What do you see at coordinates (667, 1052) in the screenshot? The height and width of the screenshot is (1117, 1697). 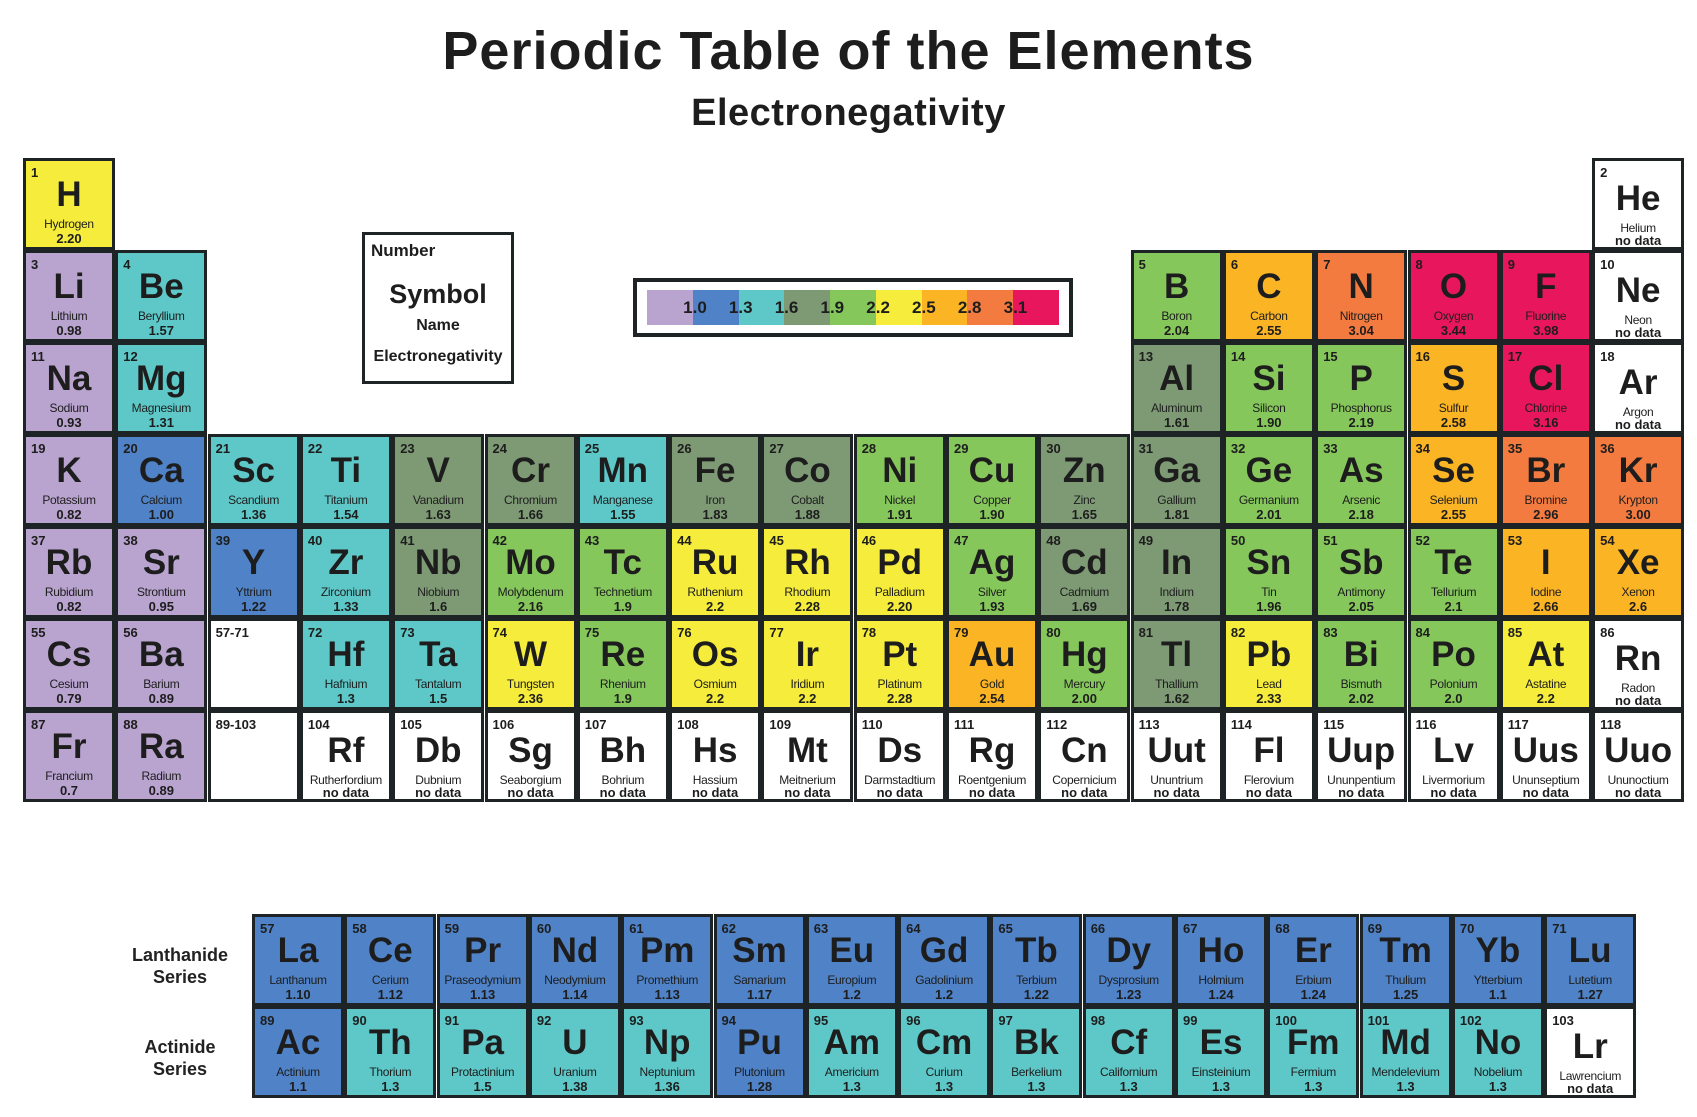 I see `element-cell-np: 93 Np Neptunium 1.36` at bounding box center [667, 1052].